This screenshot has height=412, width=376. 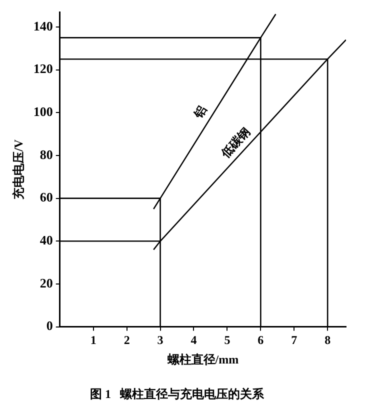 What do you see at coordinates (93, 340) in the screenshot?
I see `x-tick-label: 1` at bounding box center [93, 340].